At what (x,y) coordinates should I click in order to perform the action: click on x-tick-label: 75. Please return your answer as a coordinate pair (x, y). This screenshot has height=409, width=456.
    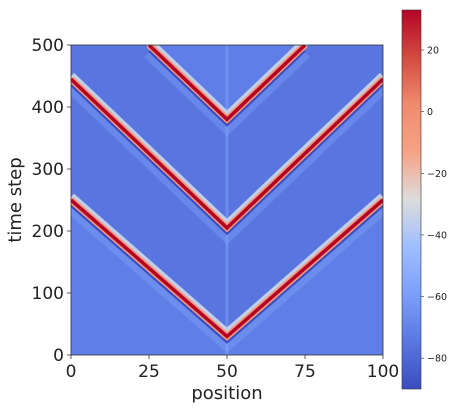
    Looking at the image, I should click on (305, 372).